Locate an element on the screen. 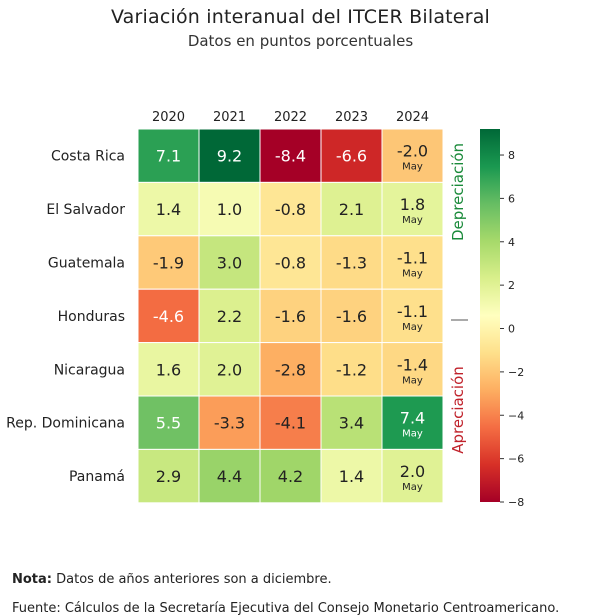 Image resolution: width=601 pixels, height=616 pixels. column-header-2021: 2021 is located at coordinates (229, 117).